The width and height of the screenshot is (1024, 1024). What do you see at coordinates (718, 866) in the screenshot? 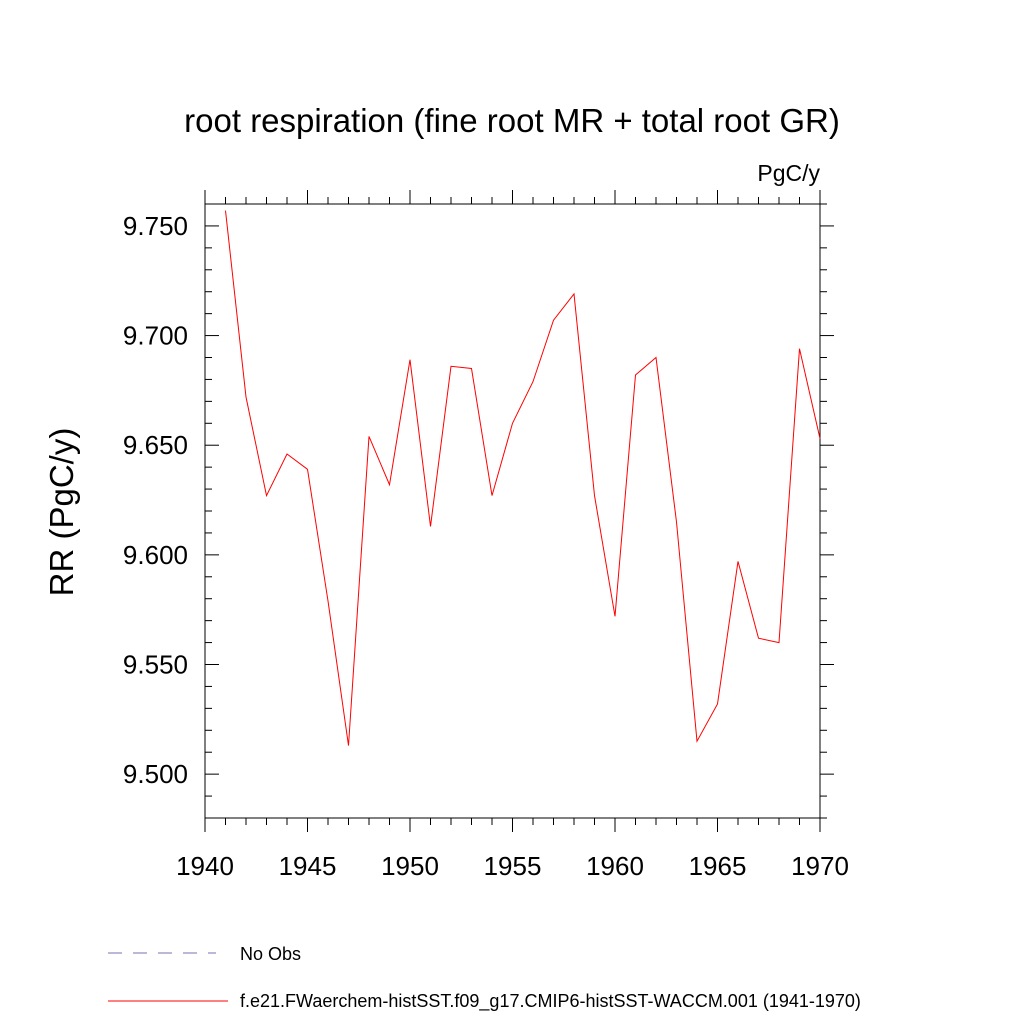
I see `x-tick-label: 1965` at bounding box center [718, 866].